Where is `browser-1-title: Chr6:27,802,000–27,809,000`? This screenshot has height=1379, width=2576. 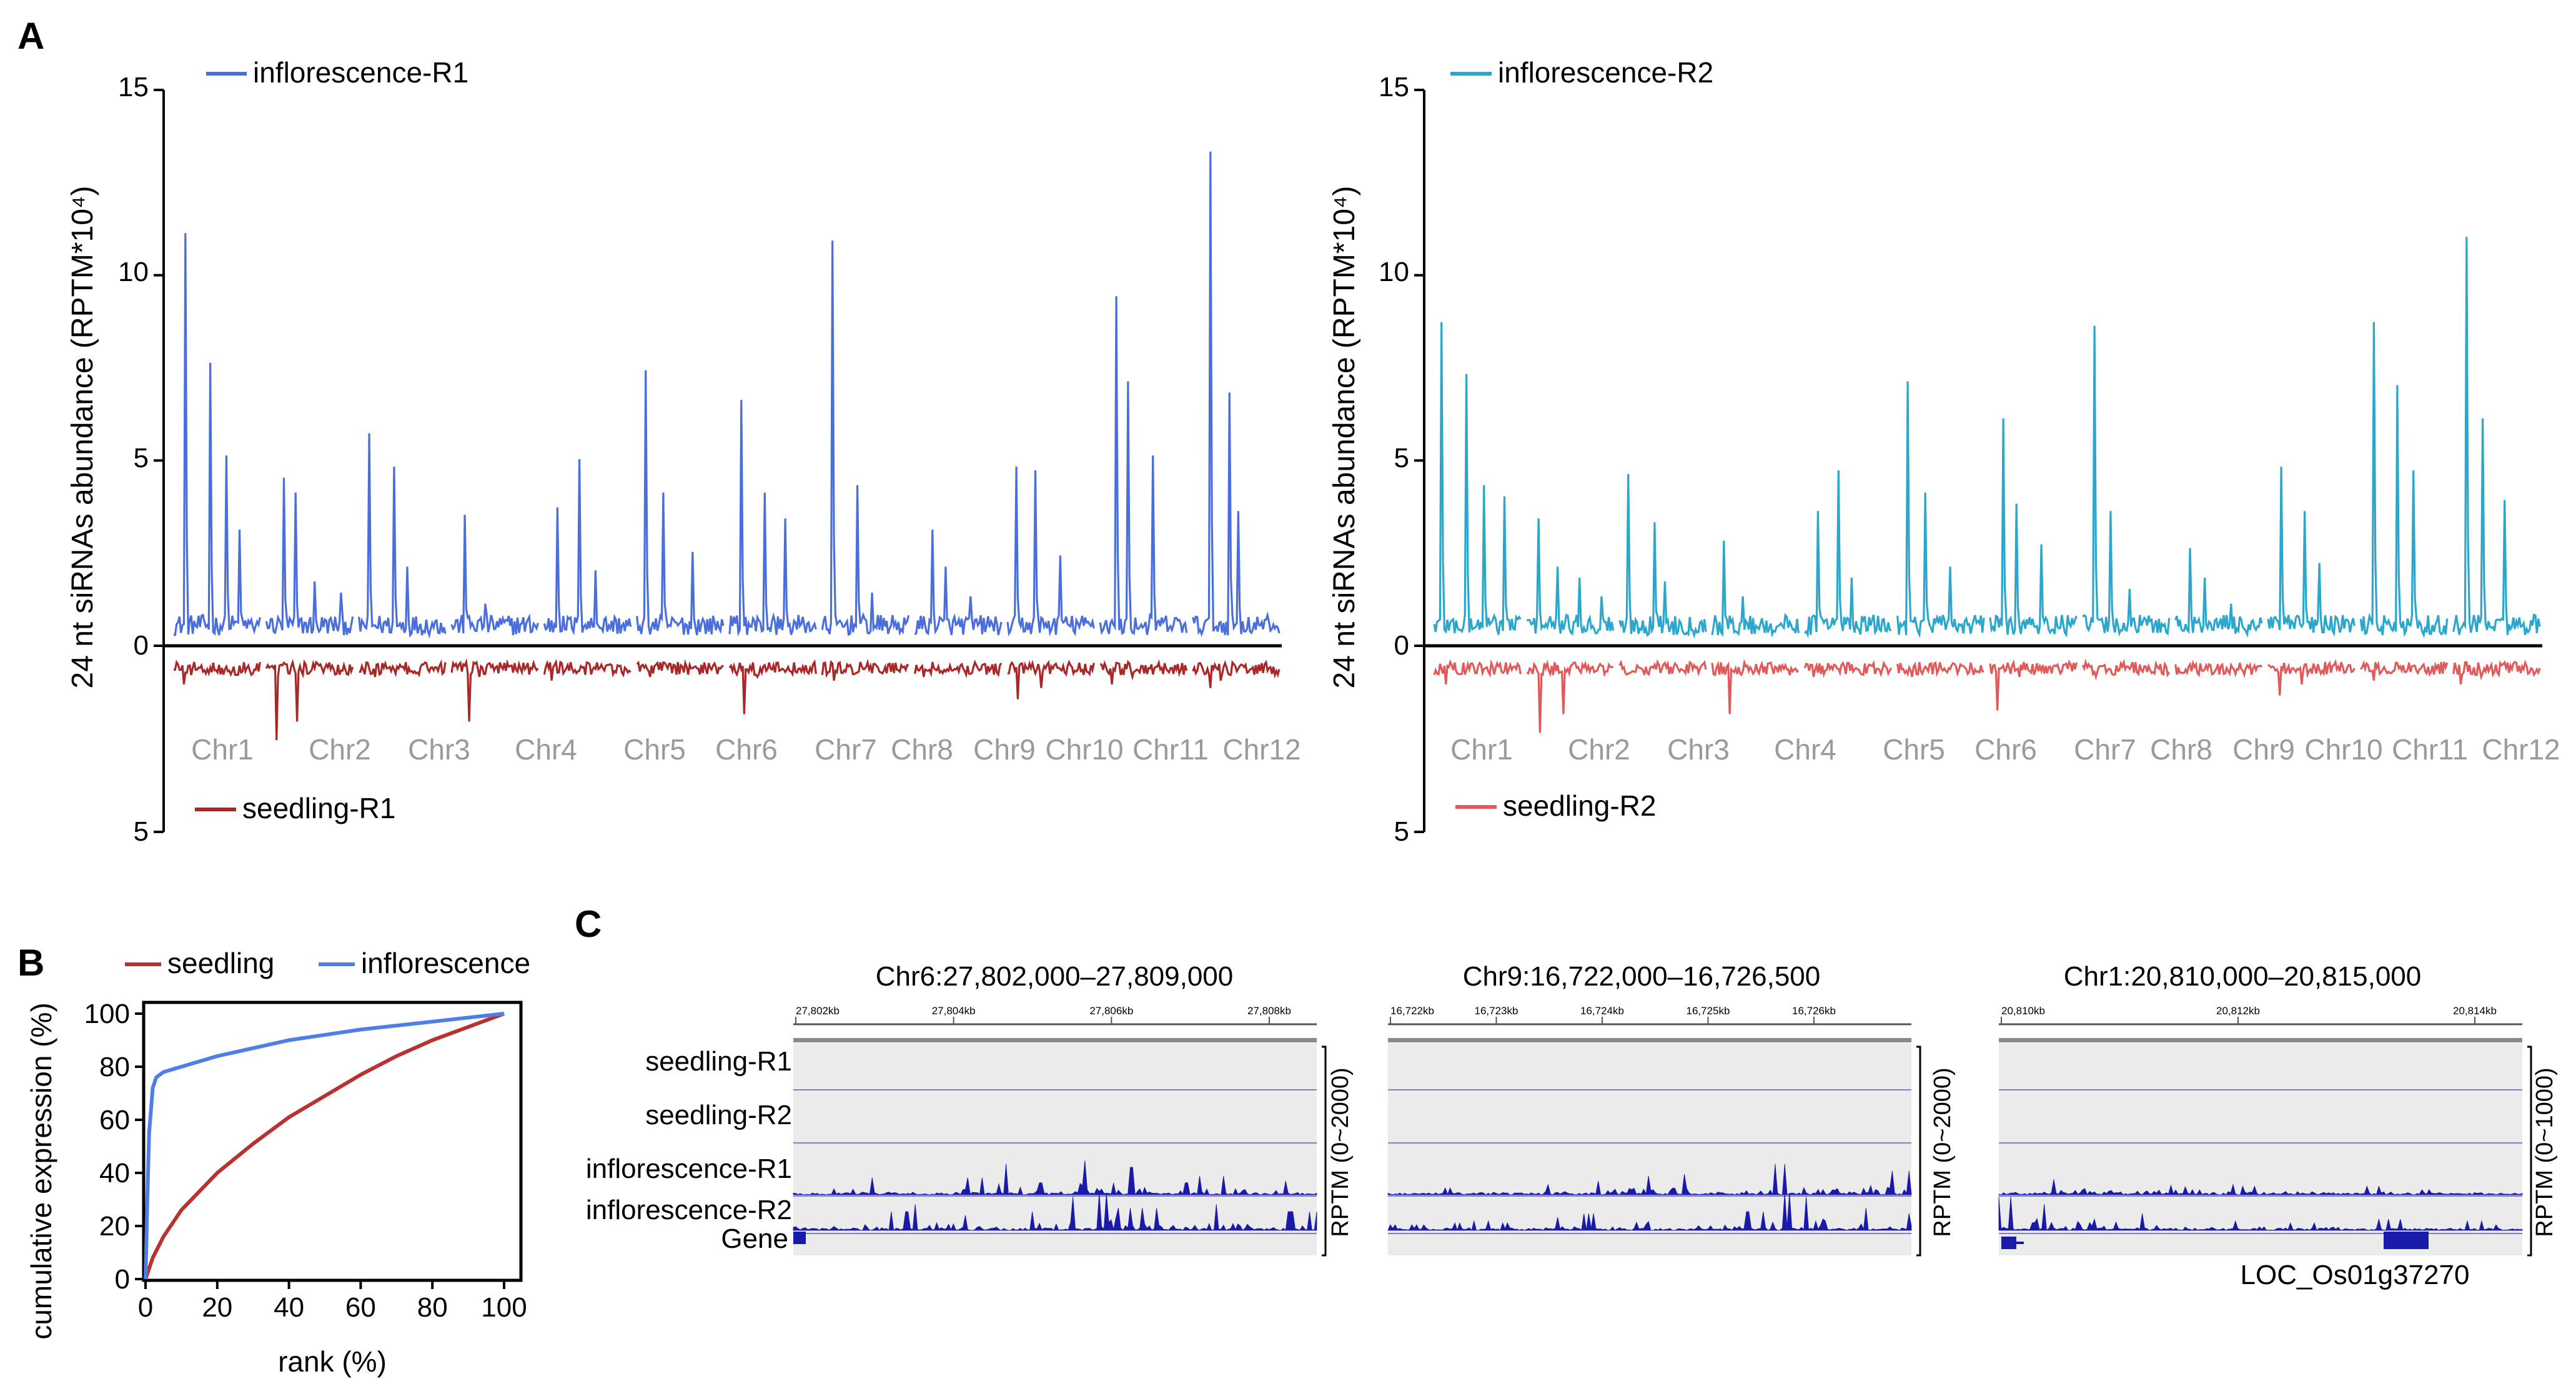
browser-1-title: Chr6:27,802,000–27,809,000 is located at coordinates (1055, 977).